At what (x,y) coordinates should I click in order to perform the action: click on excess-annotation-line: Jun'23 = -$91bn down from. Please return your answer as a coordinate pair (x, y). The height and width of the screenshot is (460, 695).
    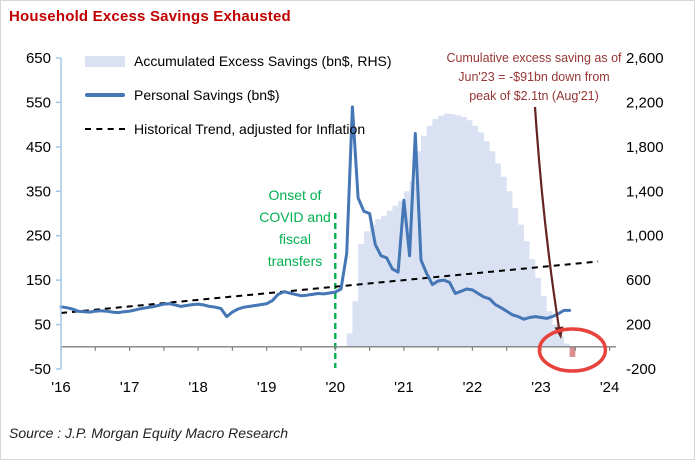
    Looking at the image, I should click on (534, 77).